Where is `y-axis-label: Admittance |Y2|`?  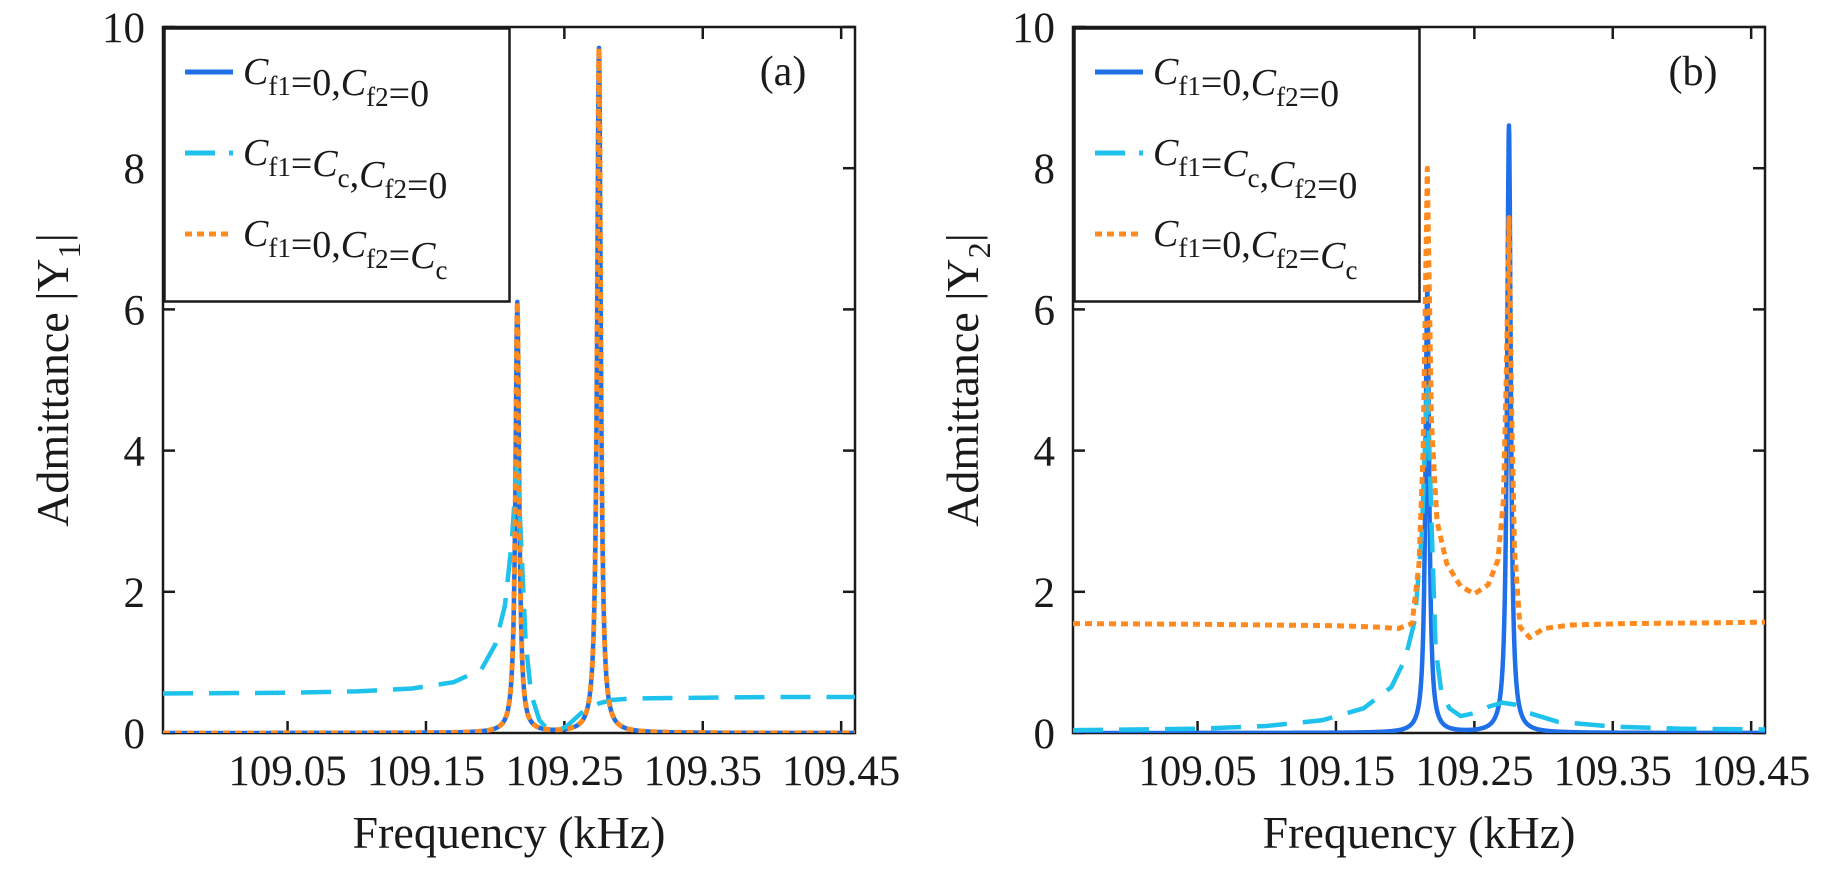 y-axis-label: Admittance |Y2| is located at coordinates (967, 380).